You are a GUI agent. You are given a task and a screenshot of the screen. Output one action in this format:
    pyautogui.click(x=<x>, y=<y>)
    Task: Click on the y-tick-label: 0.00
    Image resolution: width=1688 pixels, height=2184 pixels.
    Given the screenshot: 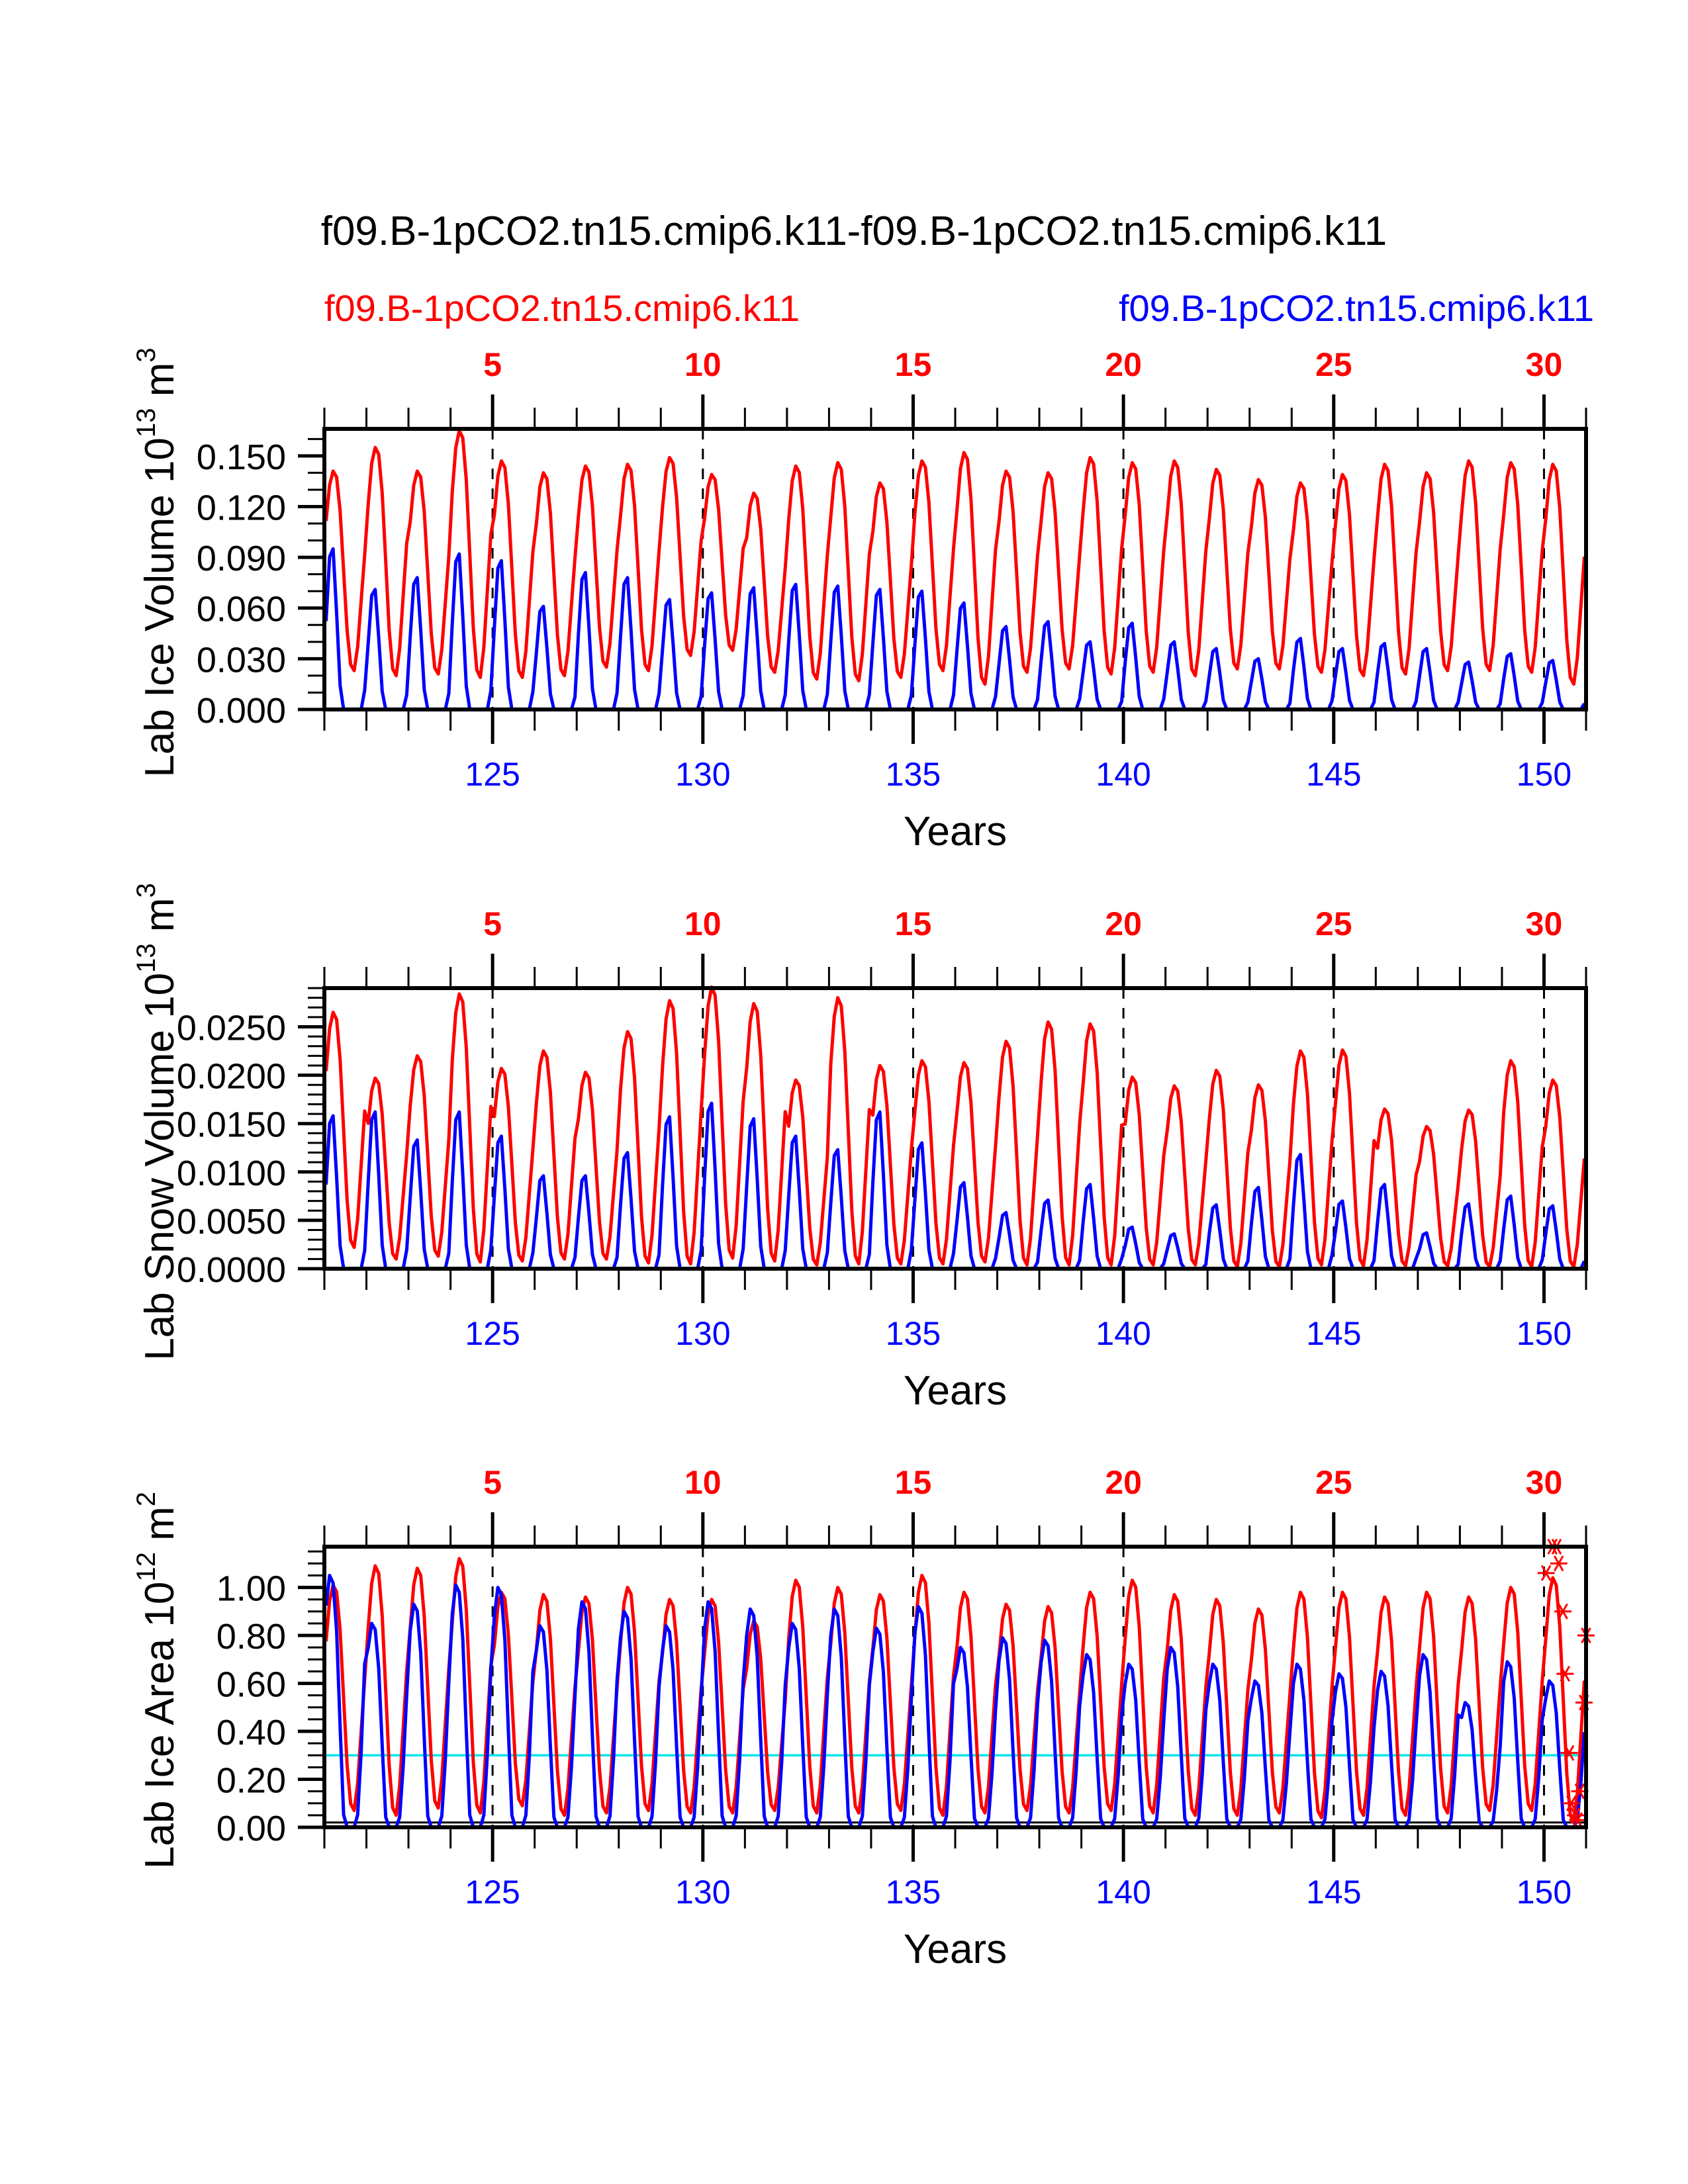 What is the action you would take?
    pyautogui.click(x=251, y=1829)
    